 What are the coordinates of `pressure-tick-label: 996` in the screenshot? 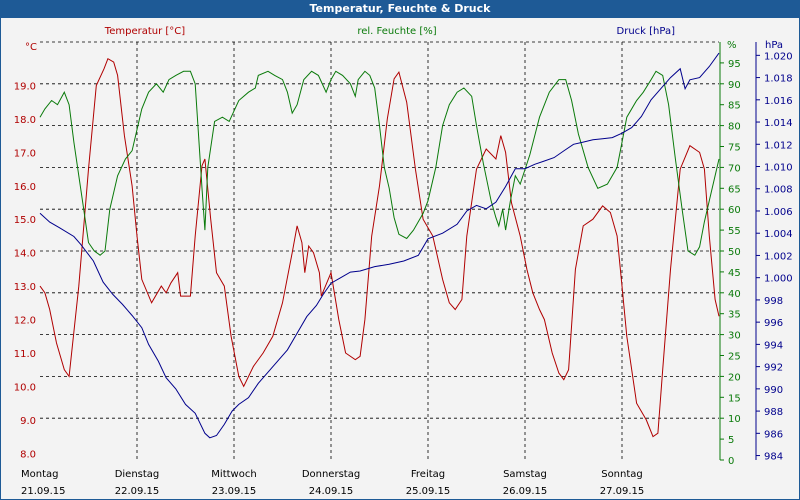 It's located at (773, 323).